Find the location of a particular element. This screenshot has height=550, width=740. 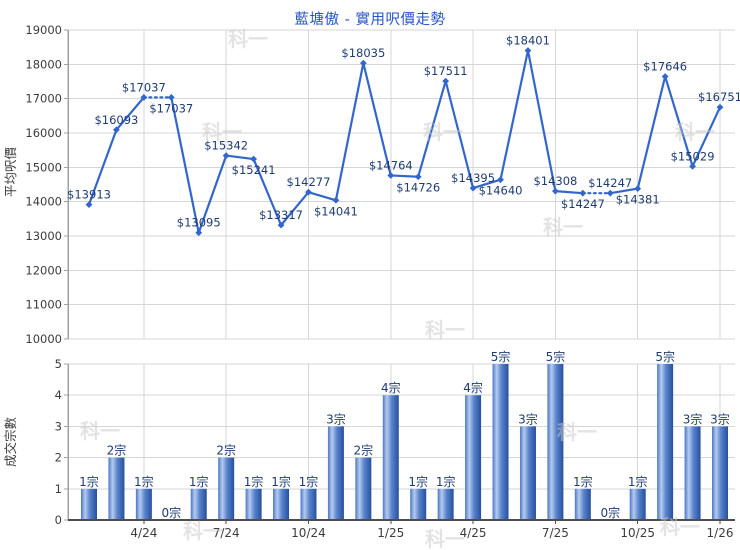

svg-text: 0 is located at coordinates (58, 520).